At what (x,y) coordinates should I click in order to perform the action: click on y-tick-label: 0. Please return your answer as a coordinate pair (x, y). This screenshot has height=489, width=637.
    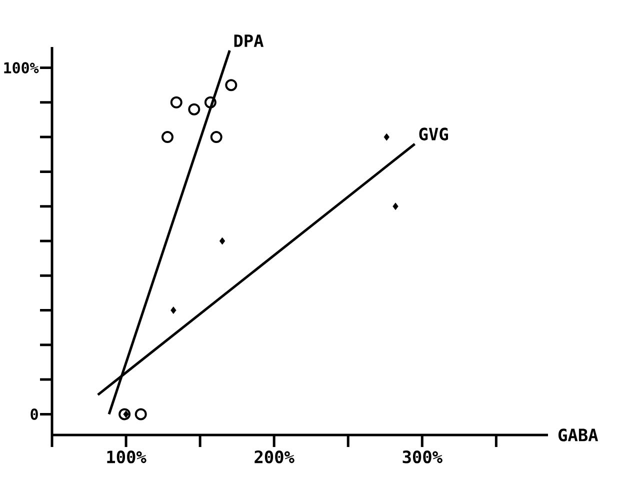
    Looking at the image, I should click on (34, 414).